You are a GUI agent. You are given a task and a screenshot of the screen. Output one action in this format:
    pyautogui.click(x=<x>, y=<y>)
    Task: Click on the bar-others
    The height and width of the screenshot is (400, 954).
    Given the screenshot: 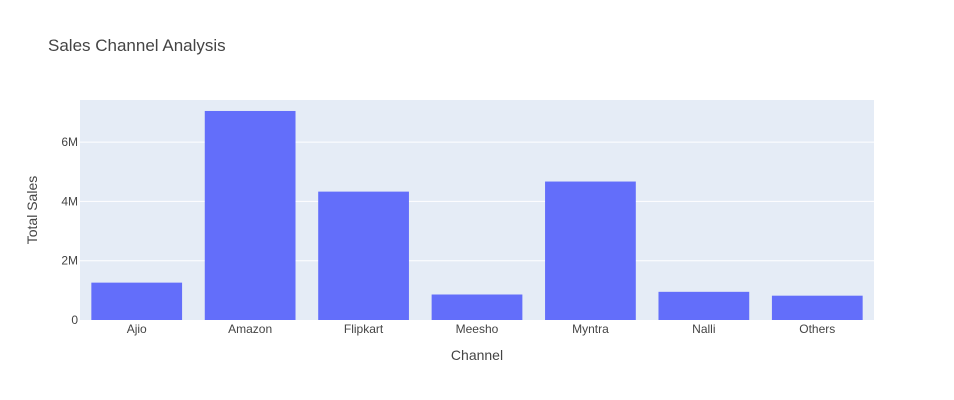 What is the action you would take?
    pyautogui.click(x=817, y=307)
    